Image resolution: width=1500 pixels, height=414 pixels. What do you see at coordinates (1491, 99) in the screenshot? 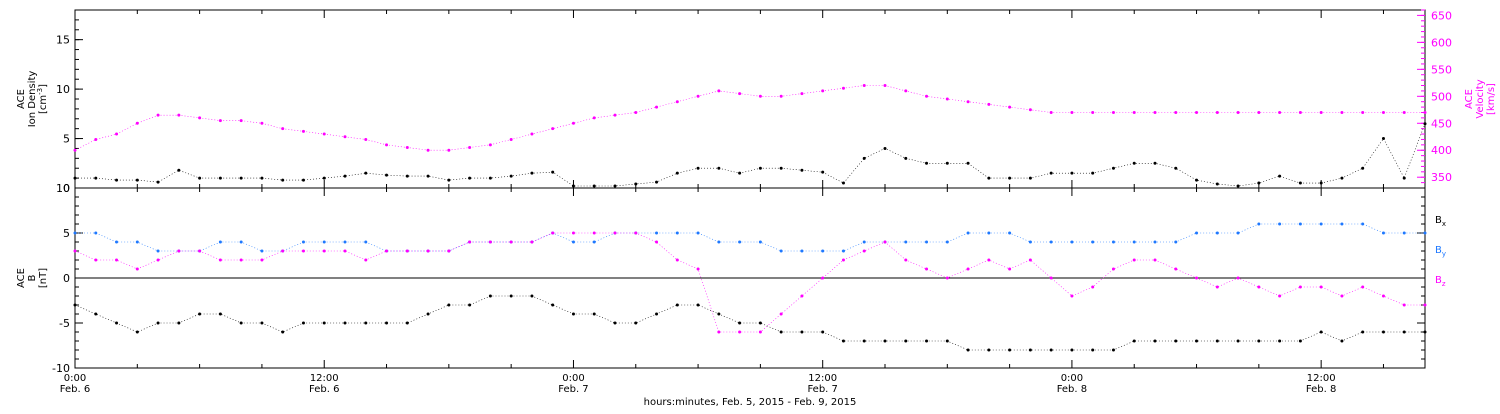
I see `y2-axis-title-line: [km/s]` at bounding box center [1491, 99].